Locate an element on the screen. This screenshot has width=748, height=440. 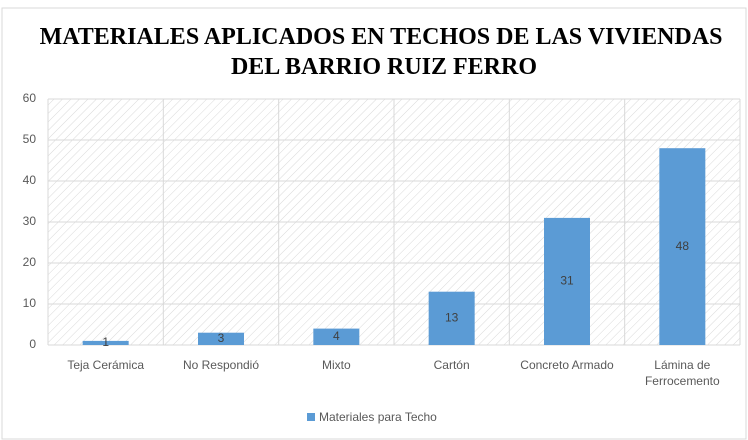
y-tick-label: 30 is located at coordinates (30, 221).